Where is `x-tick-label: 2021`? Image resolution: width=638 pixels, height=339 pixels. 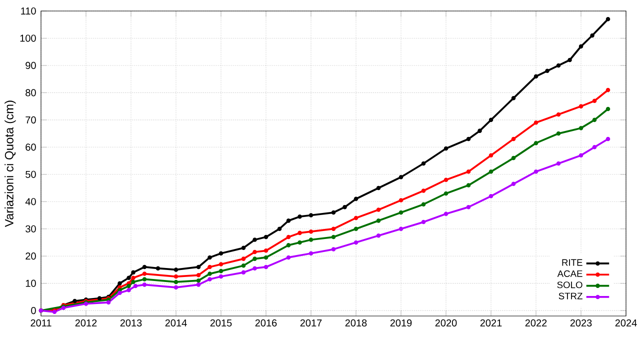
x-tick-label: 2021 is located at coordinates (491, 322).